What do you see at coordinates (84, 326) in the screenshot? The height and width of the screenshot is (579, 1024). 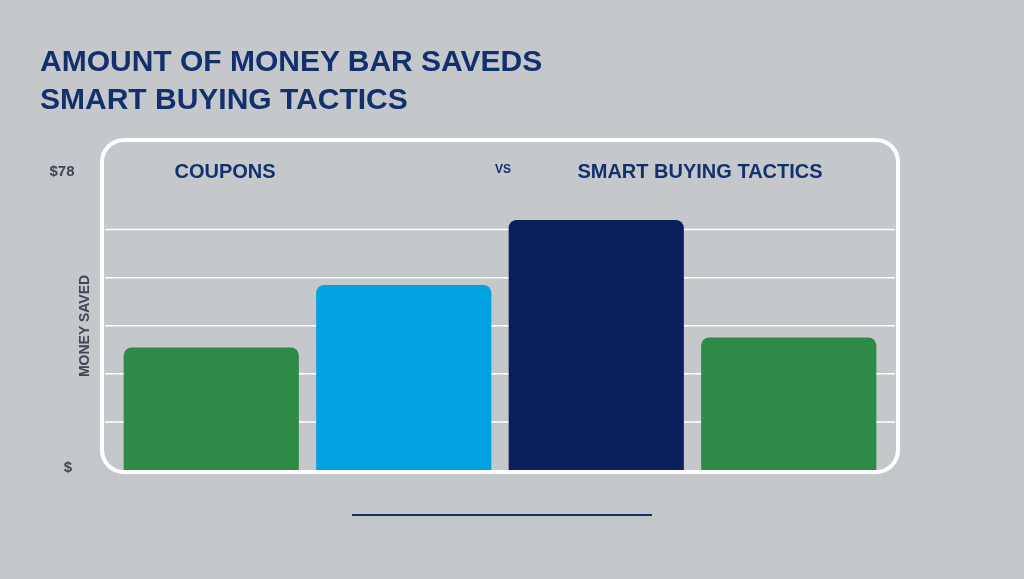 I see `y-axis-title: MONEY SAVED` at bounding box center [84, 326].